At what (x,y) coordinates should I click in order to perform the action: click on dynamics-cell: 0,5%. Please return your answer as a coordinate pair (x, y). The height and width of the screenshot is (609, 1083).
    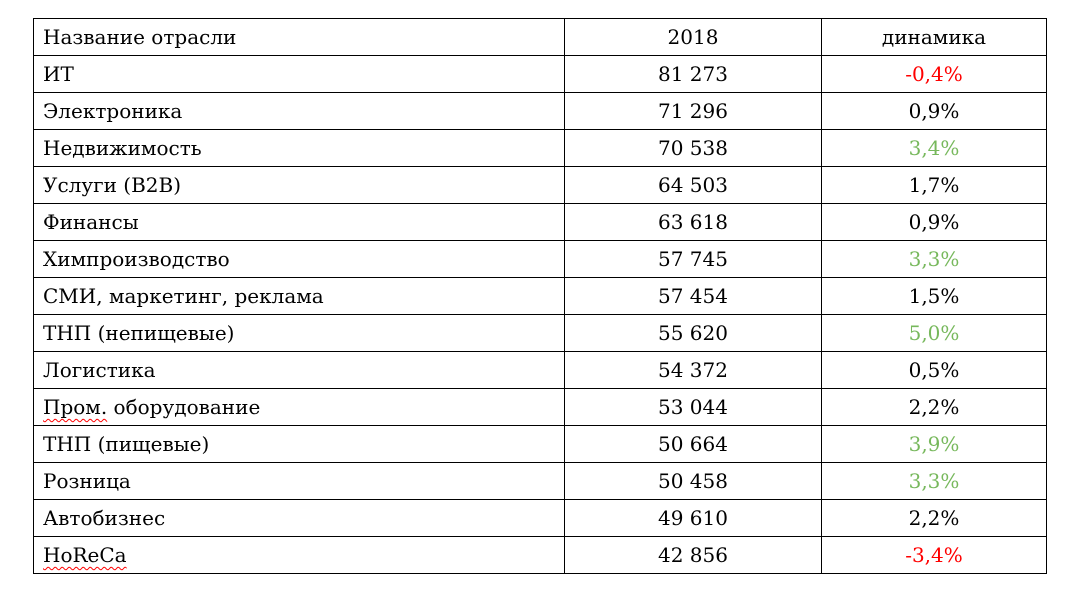
    Looking at the image, I should click on (934, 370).